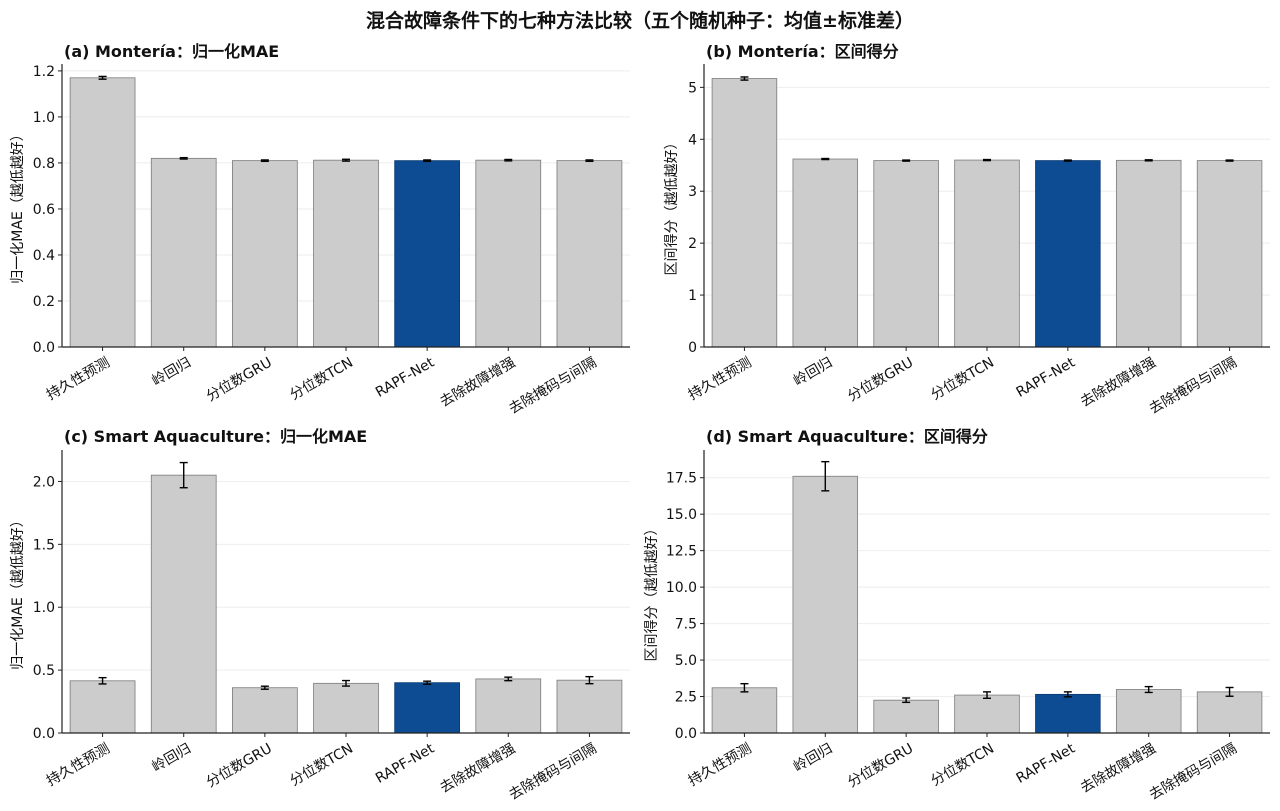  I want to click on y-tick-label: 3, so click(692, 192).